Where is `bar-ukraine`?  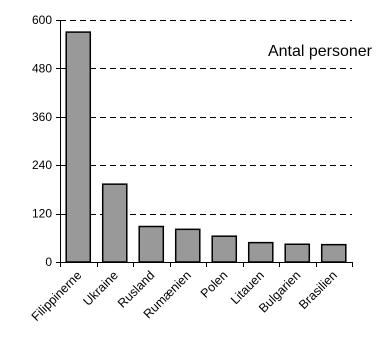 bar-ukraine is located at coordinates (114, 223).